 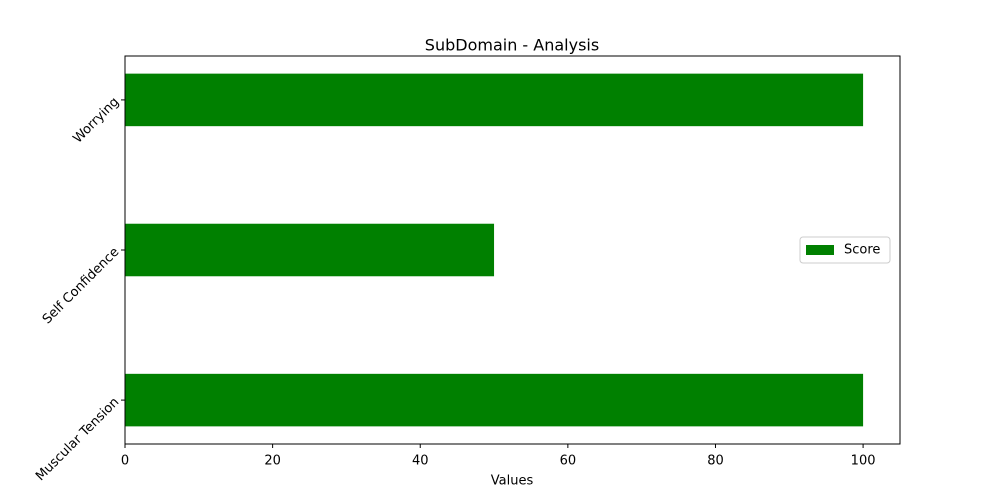 I want to click on x-tick-label: 100, so click(x=863, y=461).